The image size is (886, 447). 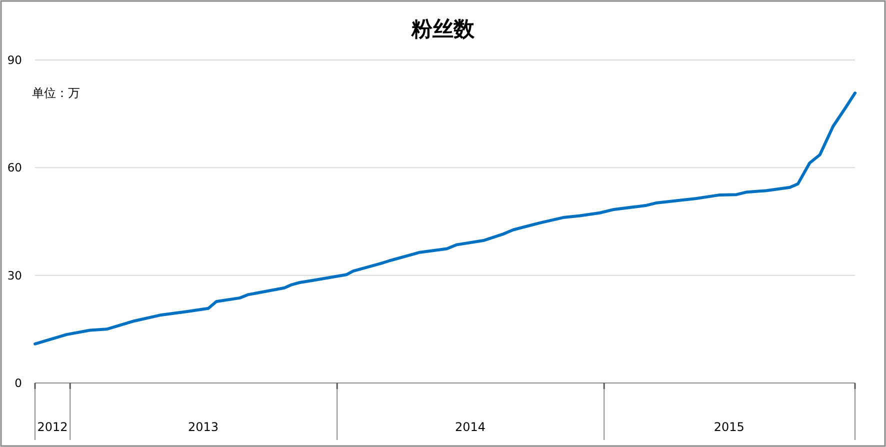 What do you see at coordinates (52, 427) in the screenshot?
I see `x-tick-label: 2012` at bounding box center [52, 427].